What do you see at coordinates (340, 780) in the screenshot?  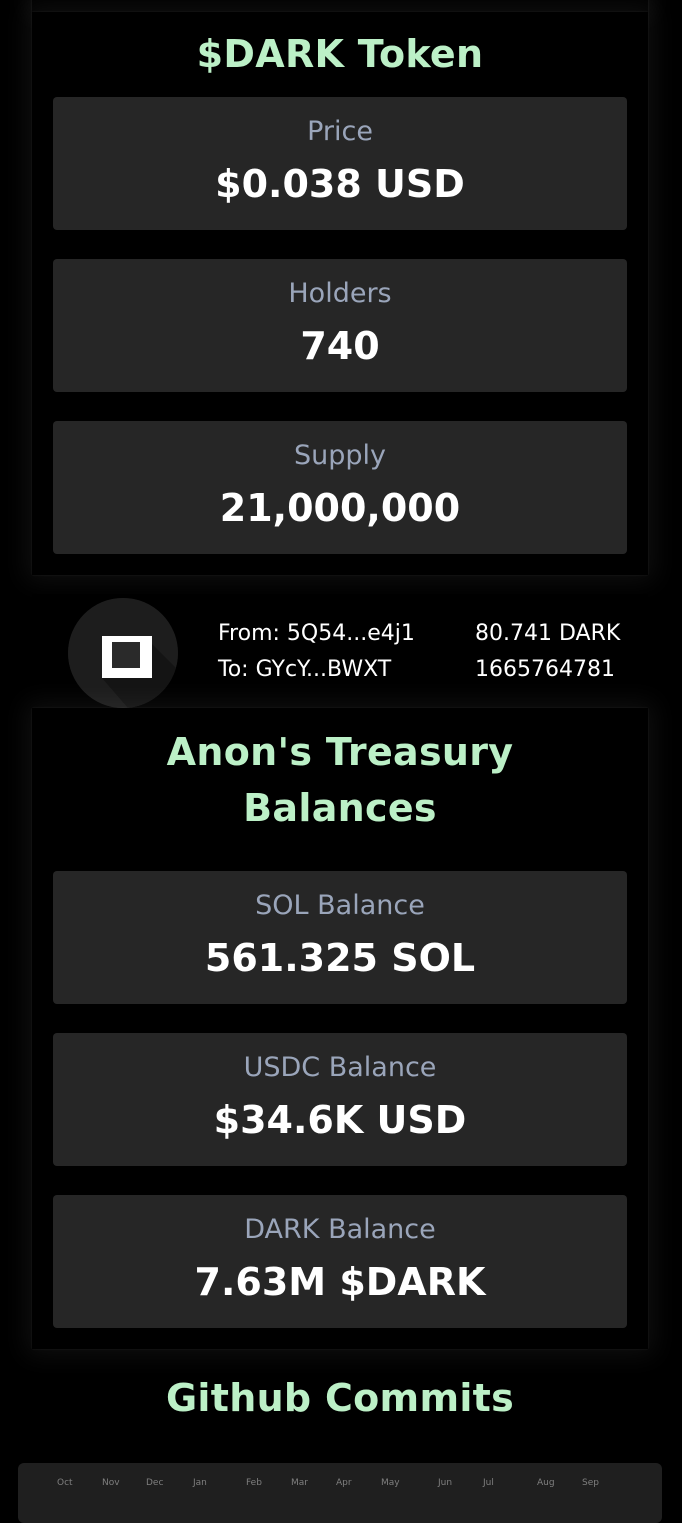 I see `treasury-section-title: Anon's Treasury Balances` at bounding box center [340, 780].